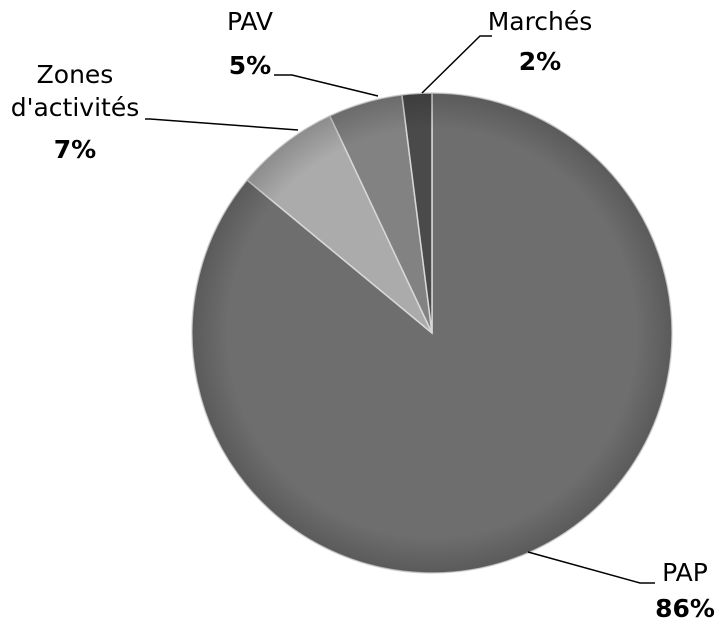 Image resolution: width=716 pixels, height=623 pixels. Describe the element at coordinates (75, 91) in the screenshot. I see `category-label: Zones d'activités` at that location.